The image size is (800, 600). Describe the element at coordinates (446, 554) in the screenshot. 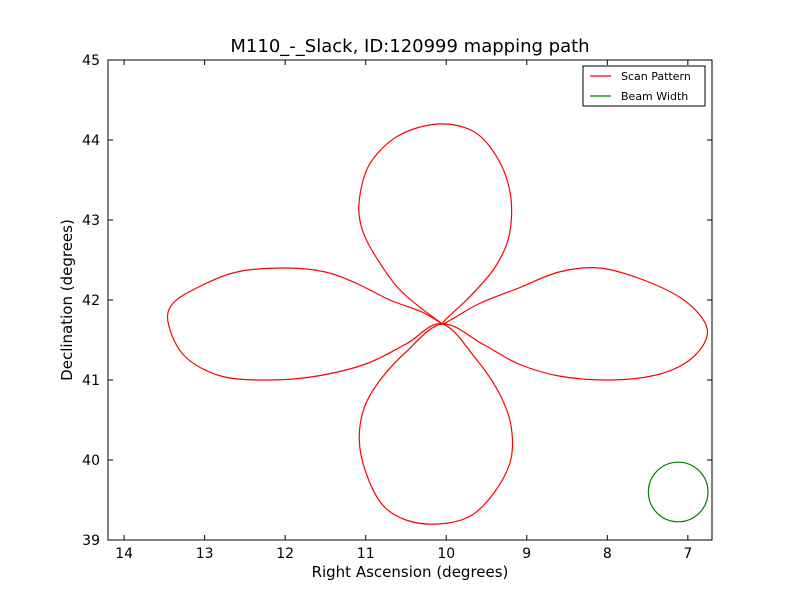

I see `x-tick-label: 10` at that location.